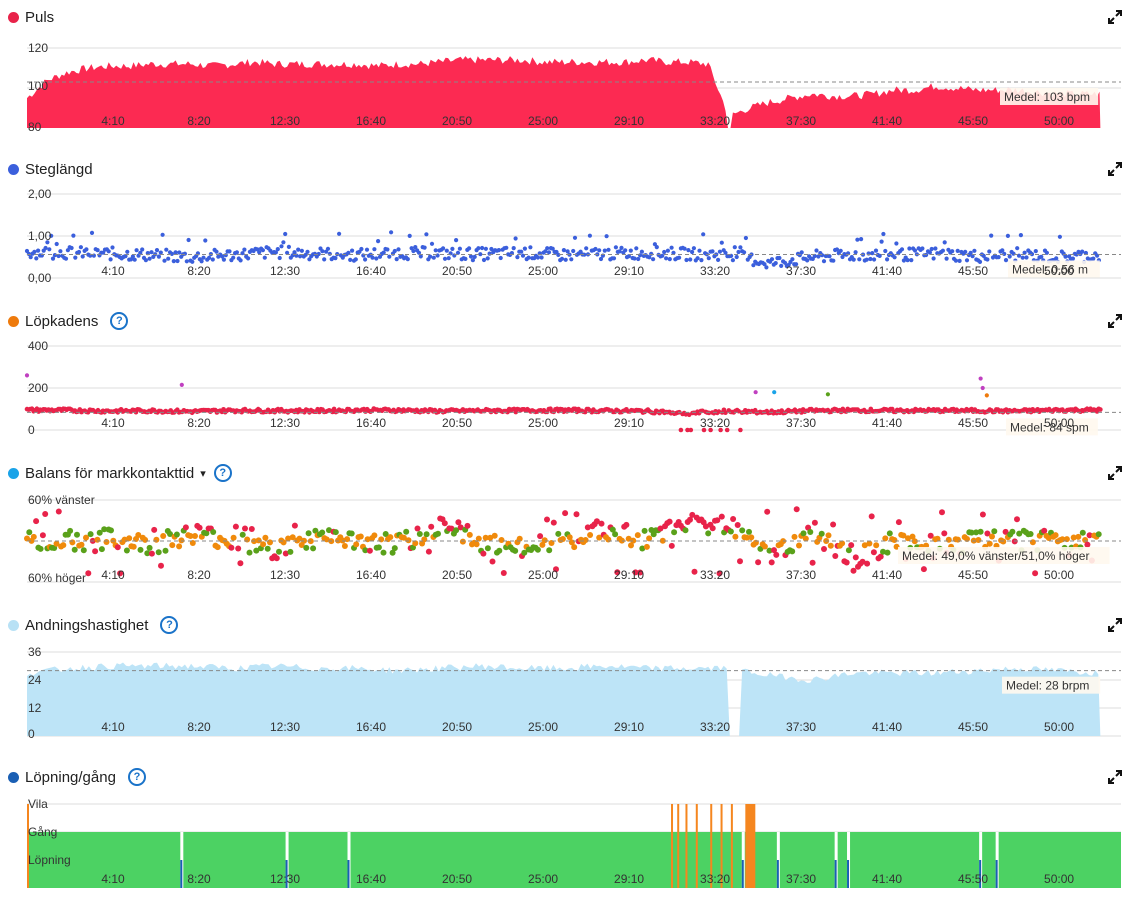 This screenshot has height=912, width=1134. What do you see at coordinates (50, 169) in the screenshot?
I see `panel-header: Steglängd` at bounding box center [50, 169].